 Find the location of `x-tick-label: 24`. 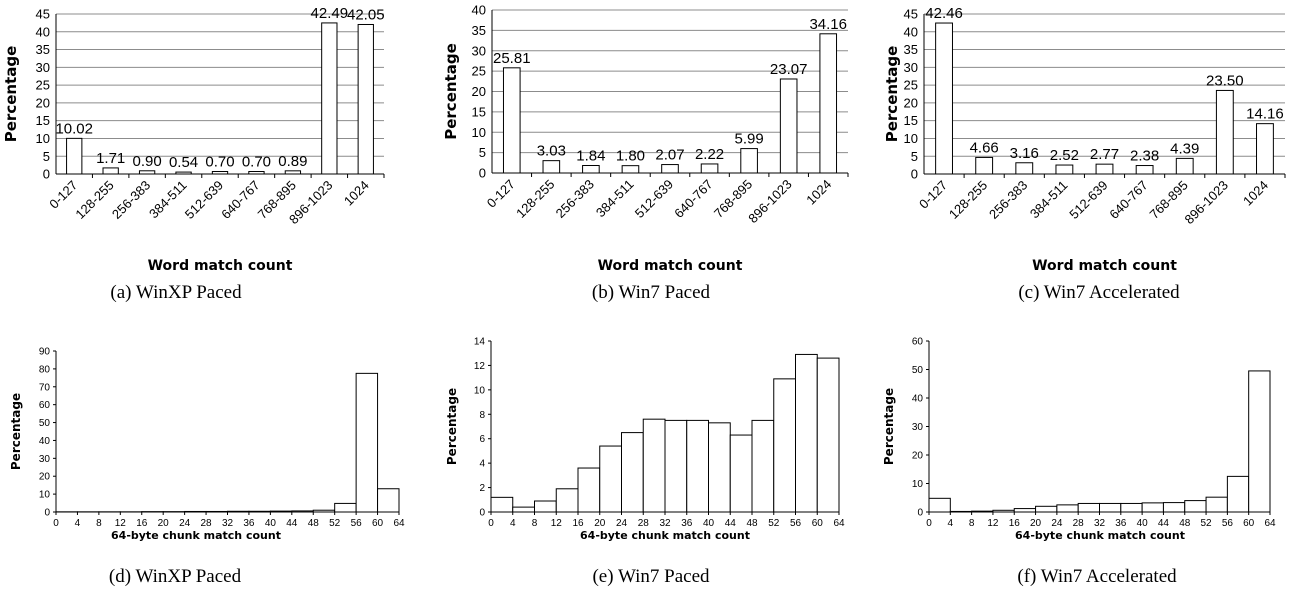

x-tick-label: 24 is located at coordinates (1057, 523).